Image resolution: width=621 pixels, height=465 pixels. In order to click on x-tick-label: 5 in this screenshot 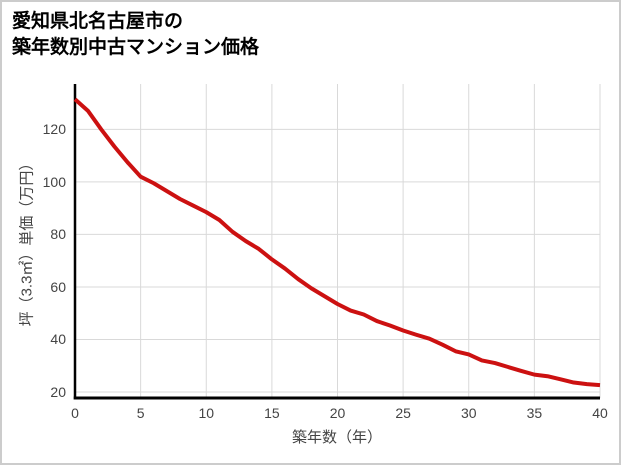, I will do `click(140, 413)`.